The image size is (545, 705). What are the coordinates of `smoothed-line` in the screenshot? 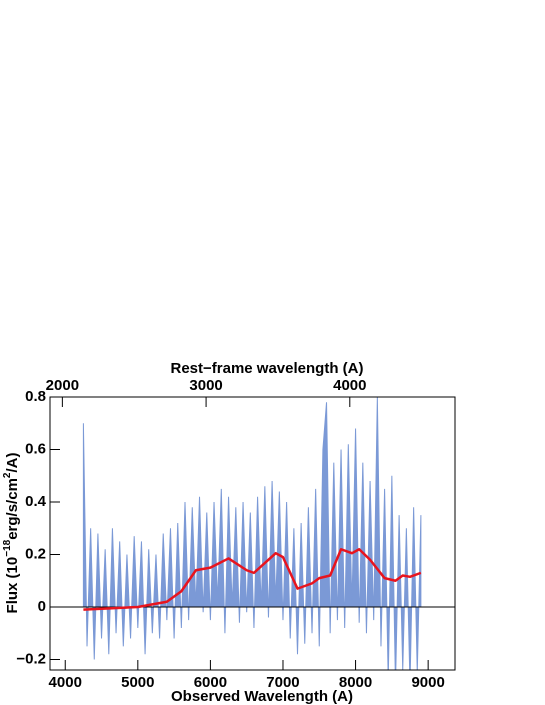 It's located at (252, 579).